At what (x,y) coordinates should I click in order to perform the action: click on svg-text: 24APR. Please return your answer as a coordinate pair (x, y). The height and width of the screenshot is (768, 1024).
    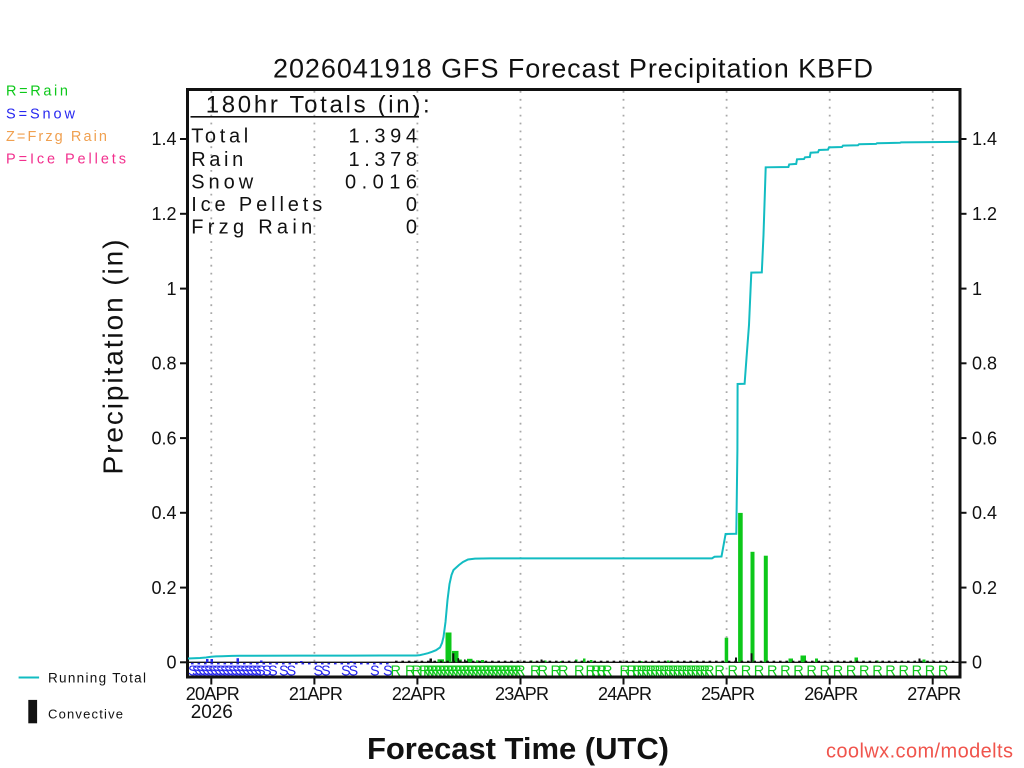
    Looking at the image, I should click on (625, 694).